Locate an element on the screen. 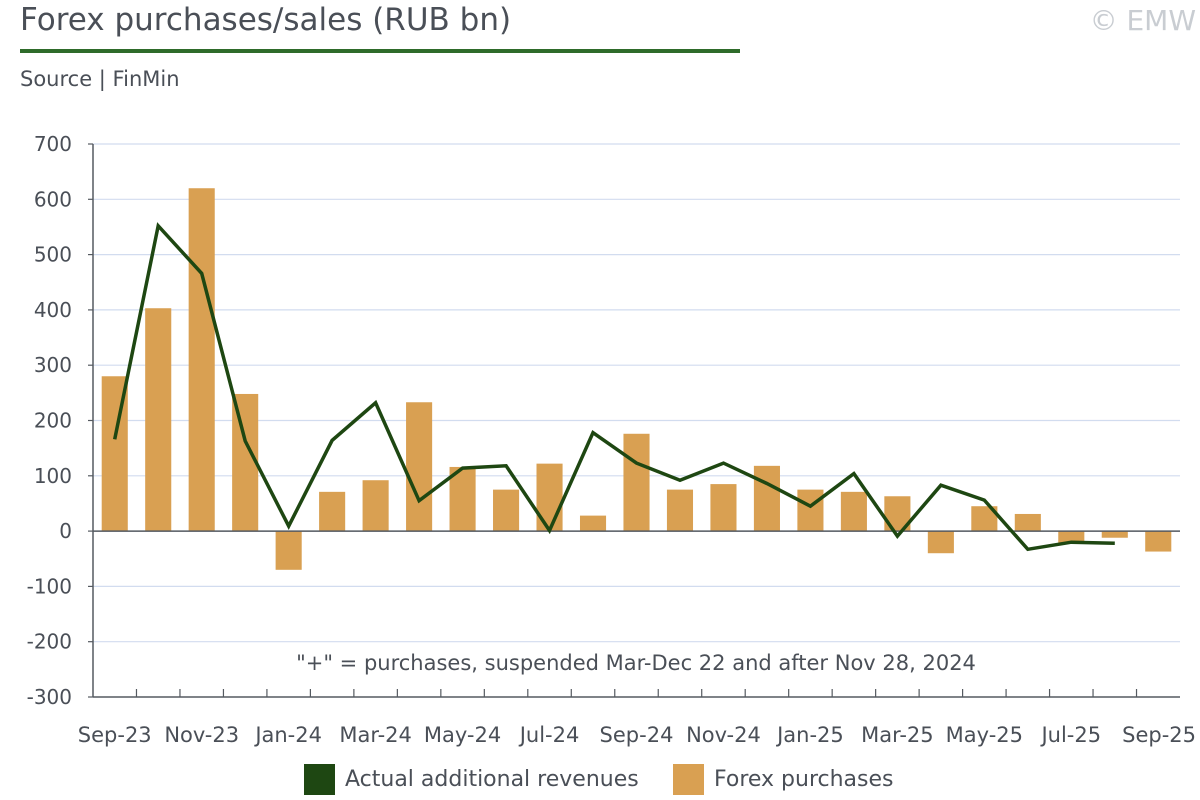  legend-label-line: Actual additional revenues is located at coordinates (492, 779).